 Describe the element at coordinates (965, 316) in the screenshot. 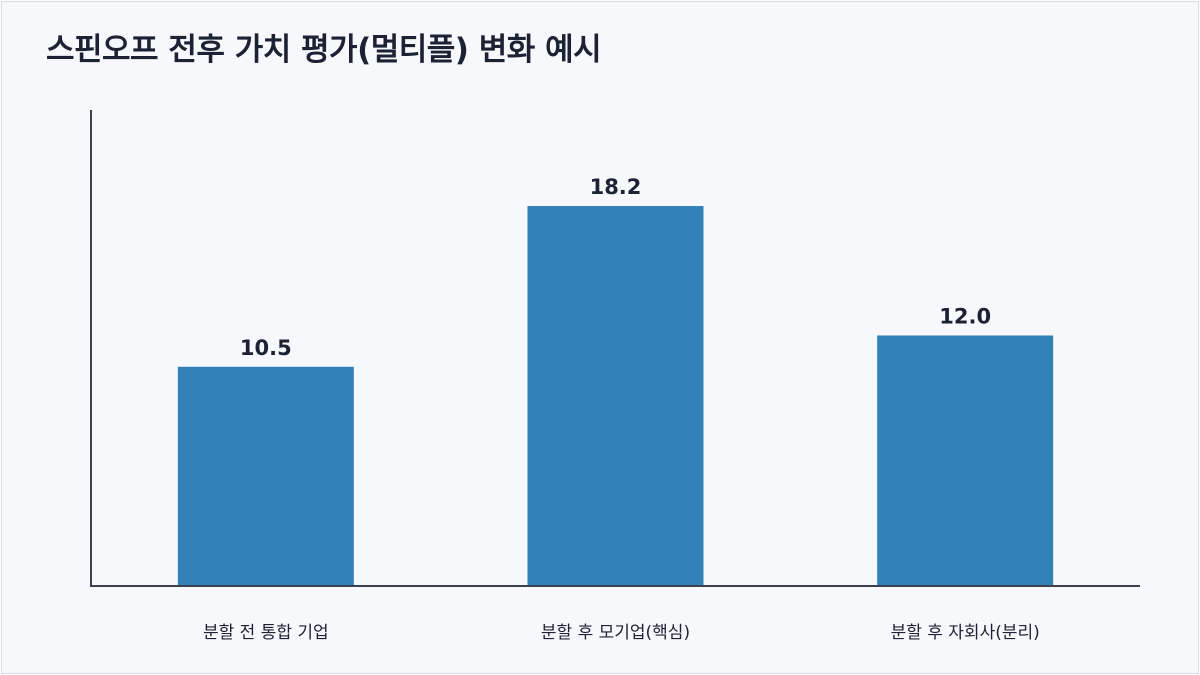

I see `value-label-3: 12.0` at that location.